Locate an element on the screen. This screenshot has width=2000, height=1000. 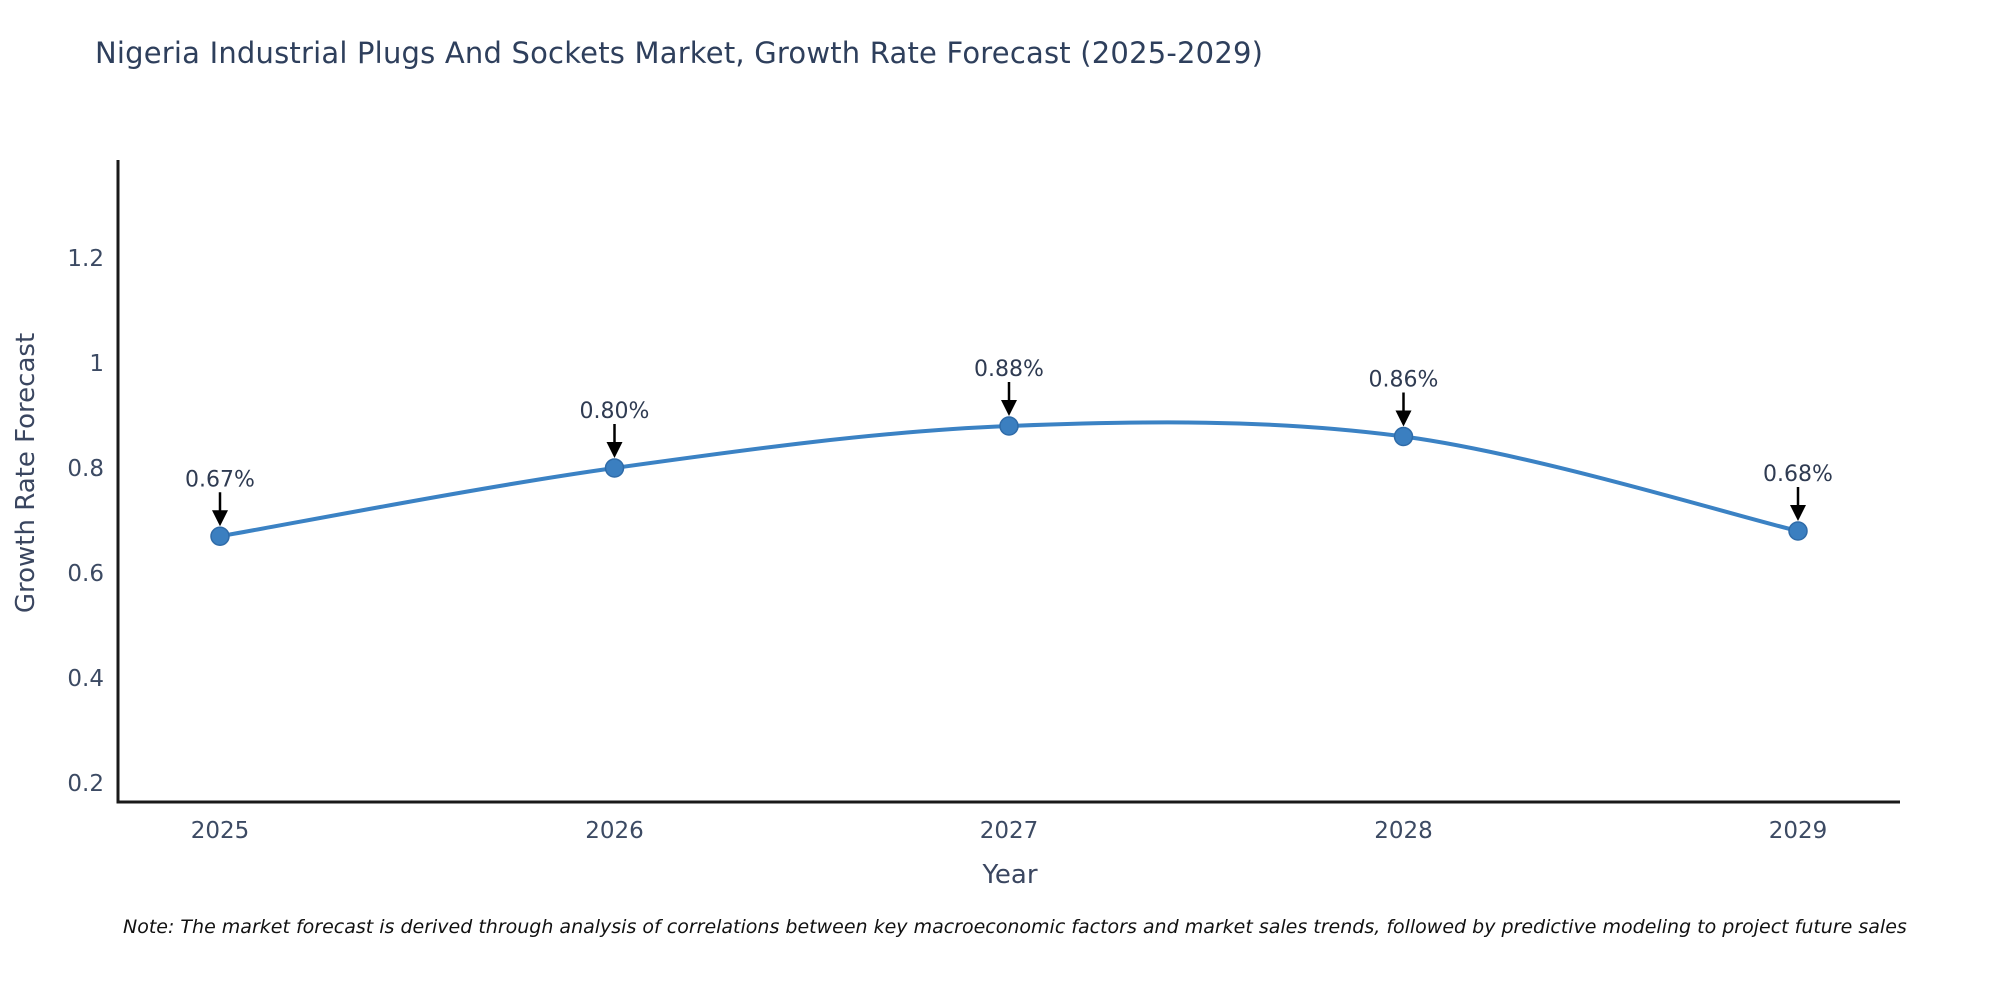
data-point-label: 0.68% is located at coordinates (1798, 474).